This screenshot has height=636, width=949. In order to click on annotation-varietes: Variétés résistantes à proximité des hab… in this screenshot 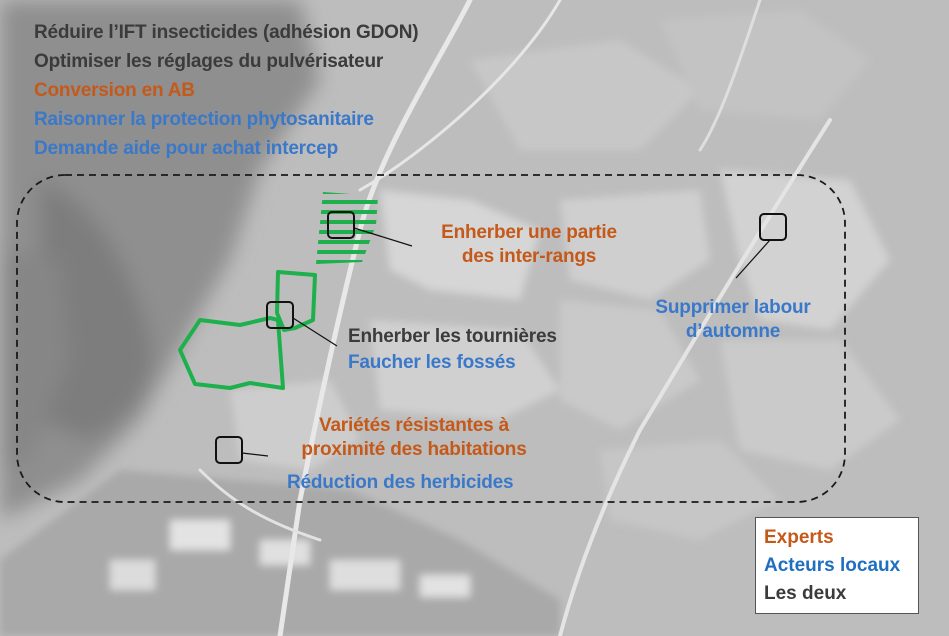, I will do `click(414, 437)`.